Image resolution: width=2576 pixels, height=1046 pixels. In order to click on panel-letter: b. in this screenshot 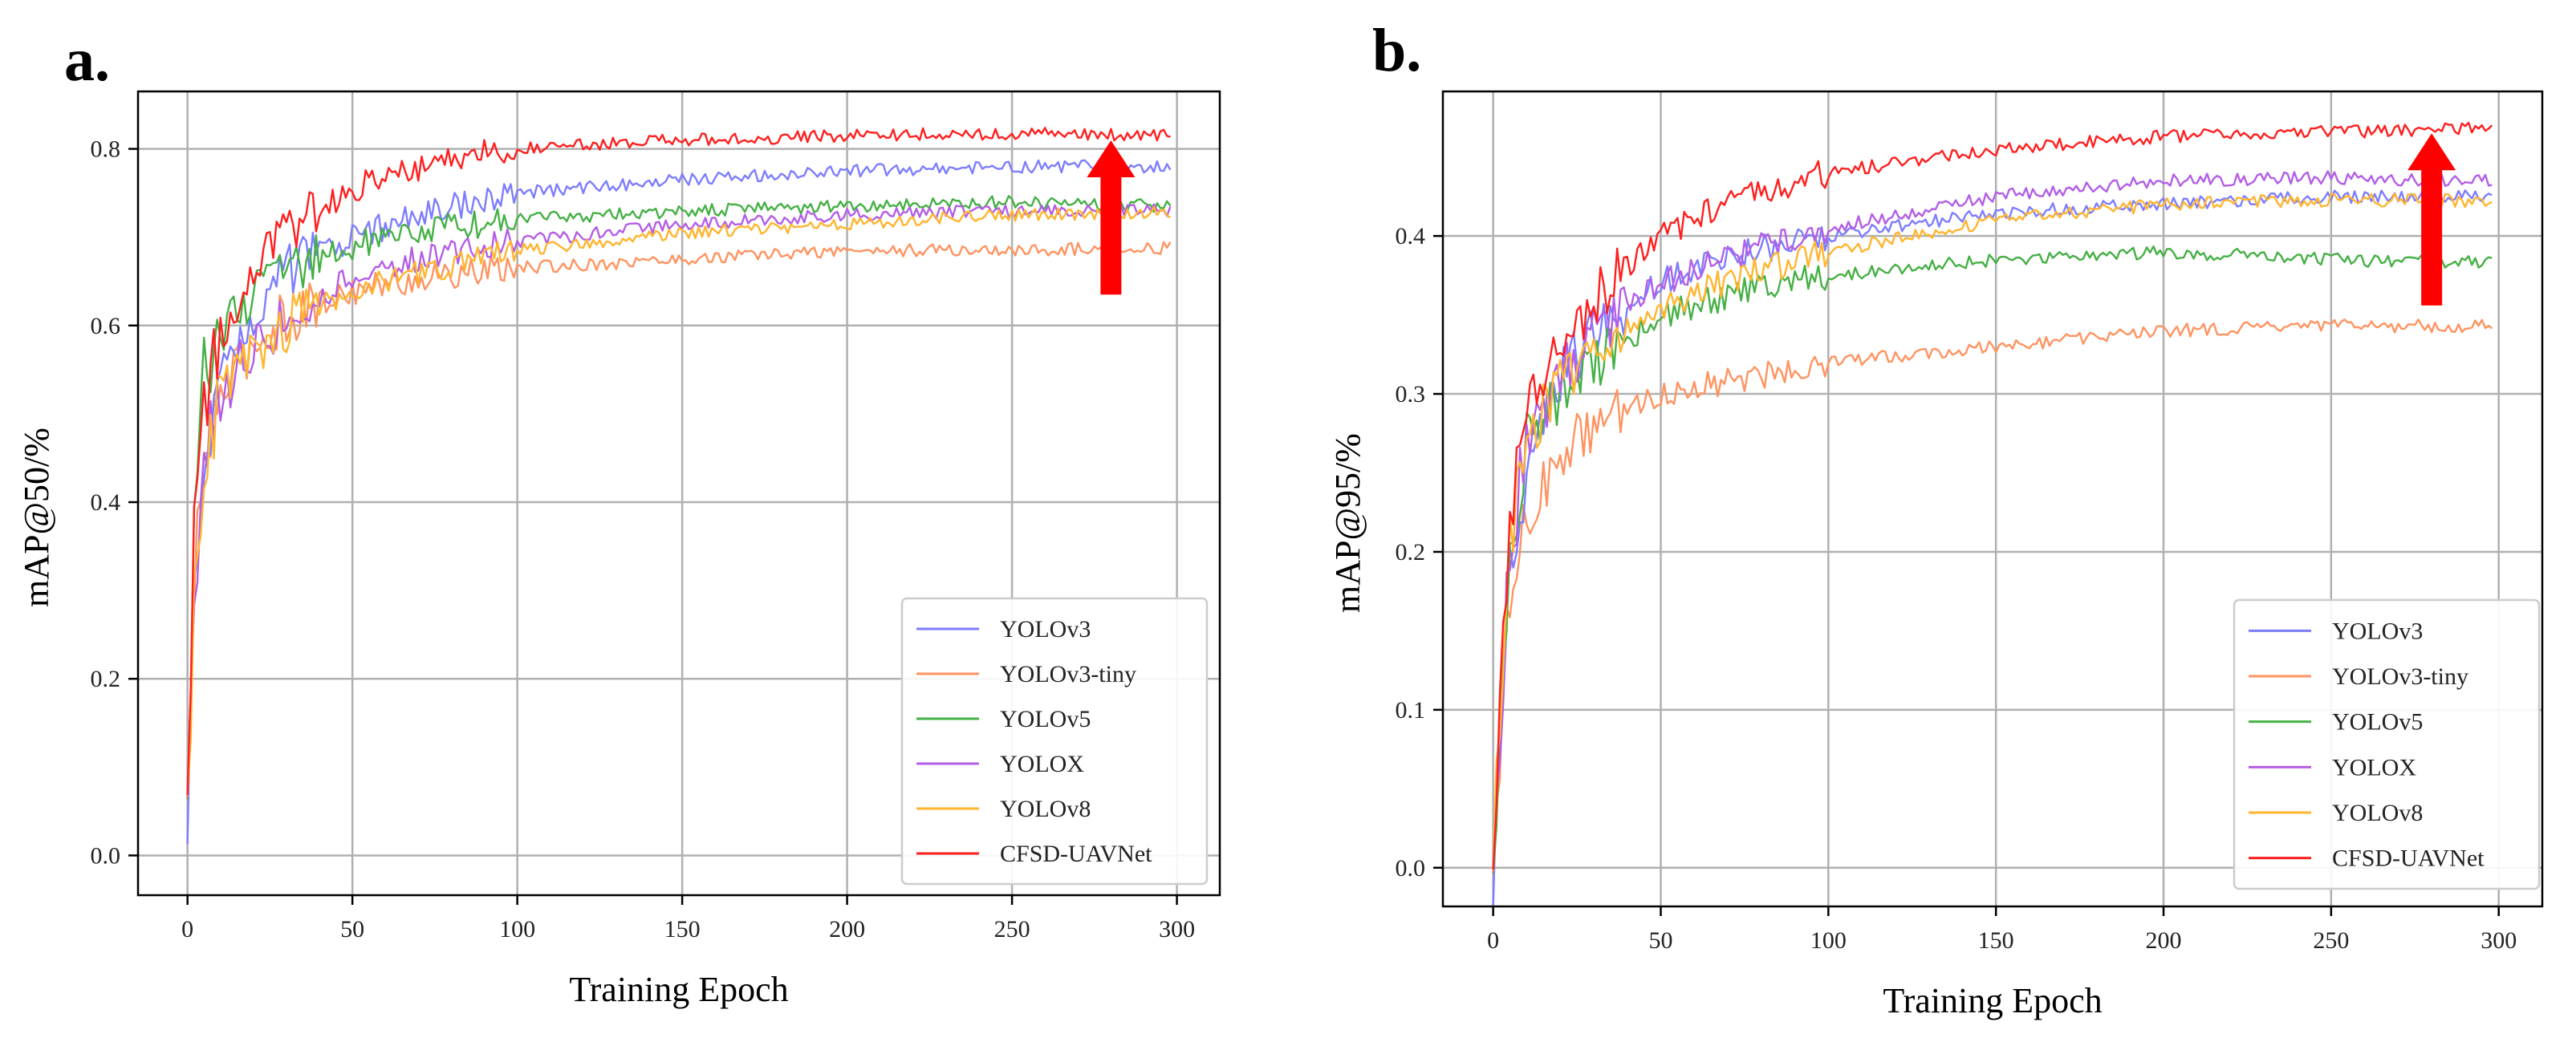, I will do `click(1397, 50)`.